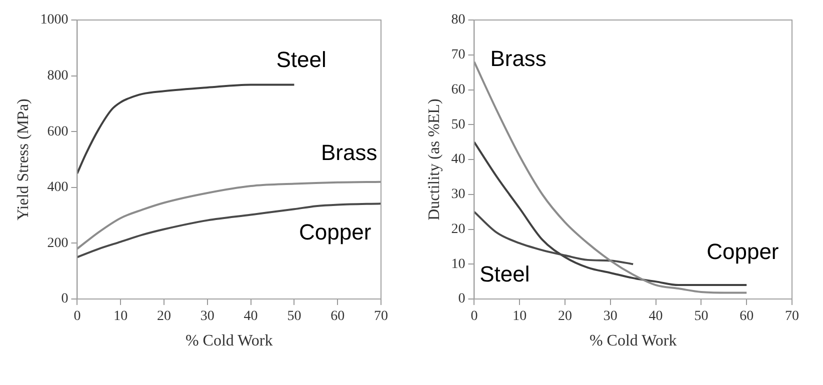  I want to click on y-tick-label: 60, so click(458, 90).